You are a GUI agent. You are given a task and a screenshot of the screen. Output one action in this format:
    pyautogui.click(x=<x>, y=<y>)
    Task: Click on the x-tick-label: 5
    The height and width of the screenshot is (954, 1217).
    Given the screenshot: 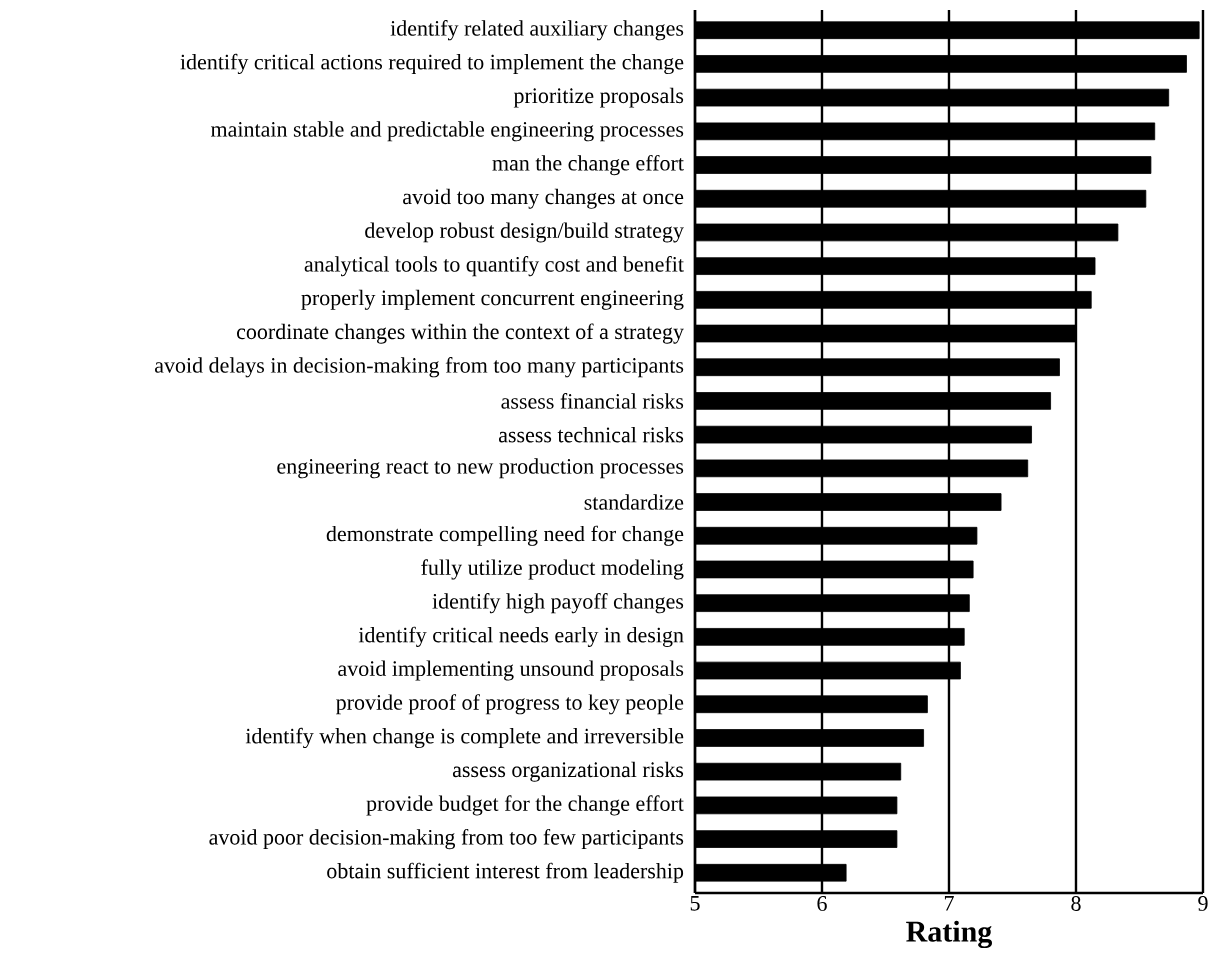 What is the action you would take?
    pyautogui.click(x=695, y=903)
    